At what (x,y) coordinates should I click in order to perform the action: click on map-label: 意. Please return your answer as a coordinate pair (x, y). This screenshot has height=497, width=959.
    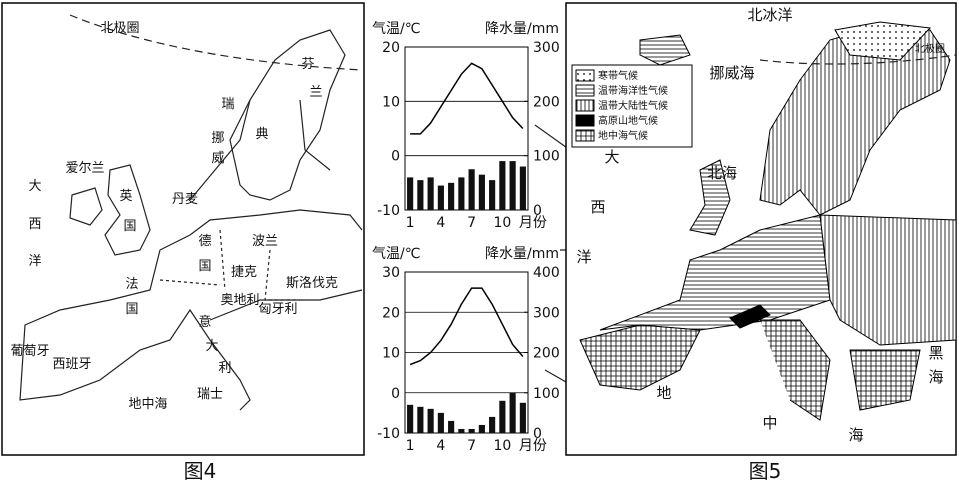
    Looking at the image, I should click on (204, 322).